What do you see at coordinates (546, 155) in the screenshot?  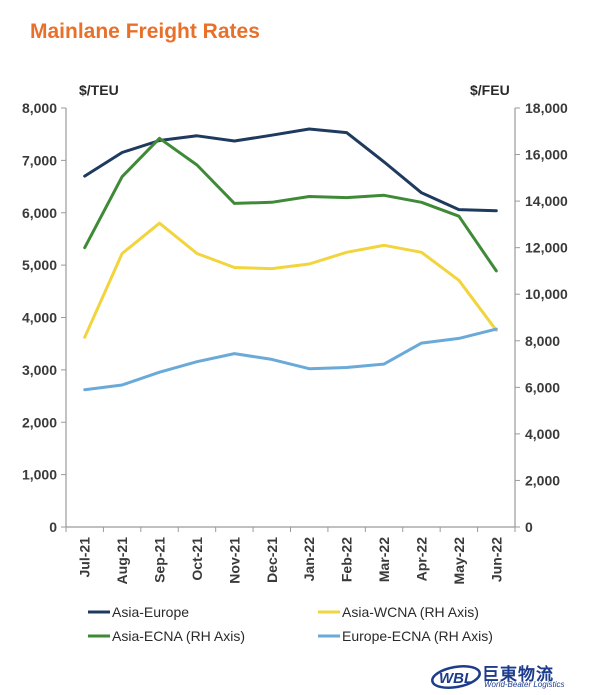 I see `right-tick-label: 16,000` at bounding box center [546, 155].